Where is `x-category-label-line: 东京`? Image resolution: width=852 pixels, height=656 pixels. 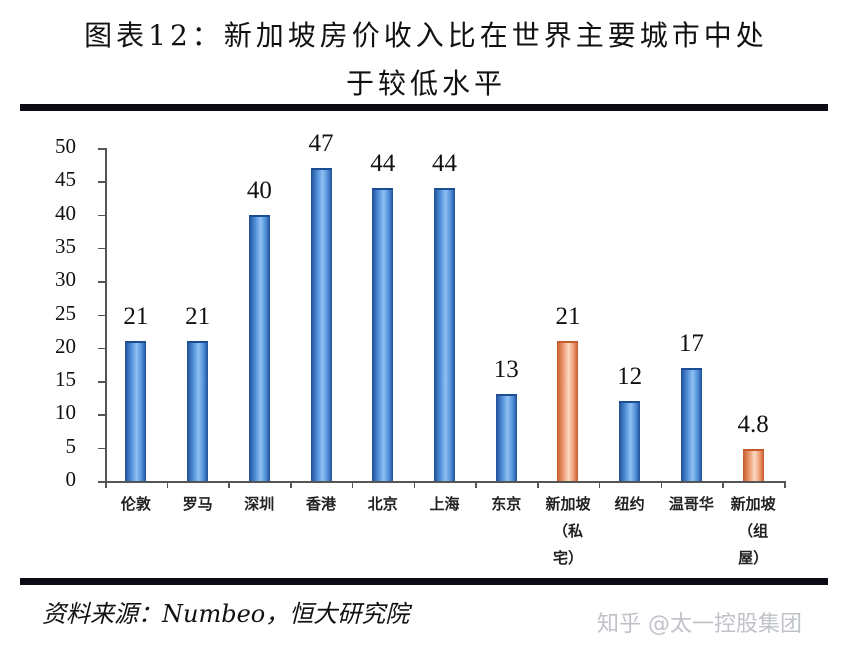
x-category-label-line: 东京 is located at coordinates (506, 504).